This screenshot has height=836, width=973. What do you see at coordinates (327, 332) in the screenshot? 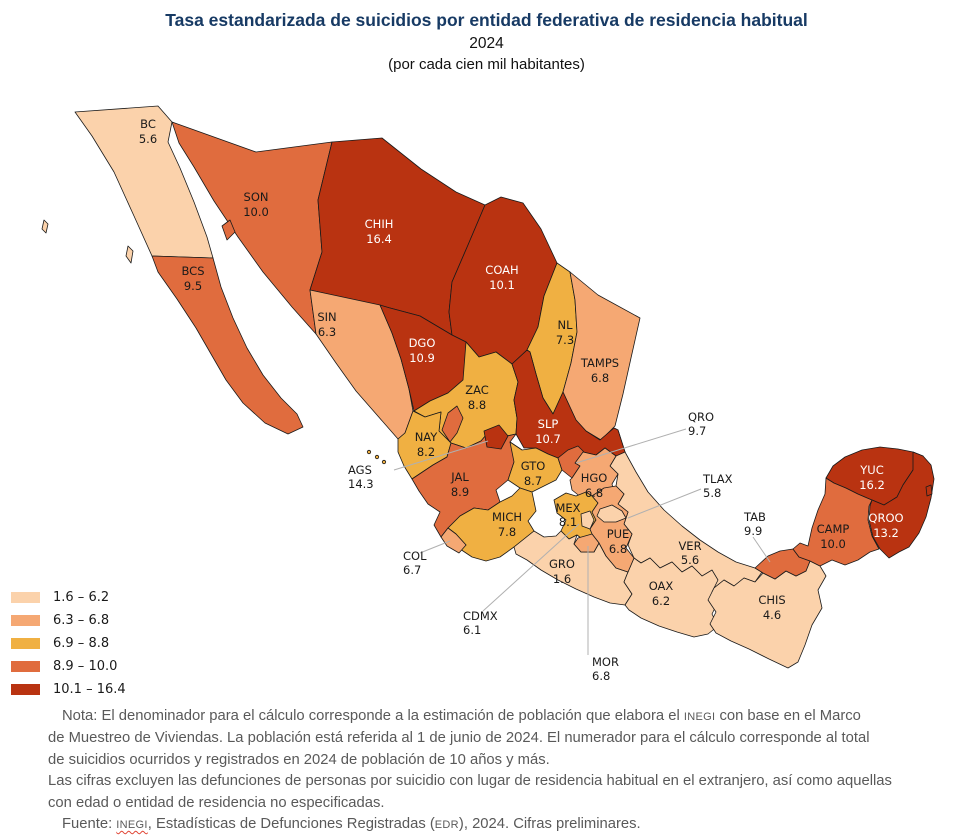
I see `state-label-SIN-value: 6.3` at bounding box center [327, 332].